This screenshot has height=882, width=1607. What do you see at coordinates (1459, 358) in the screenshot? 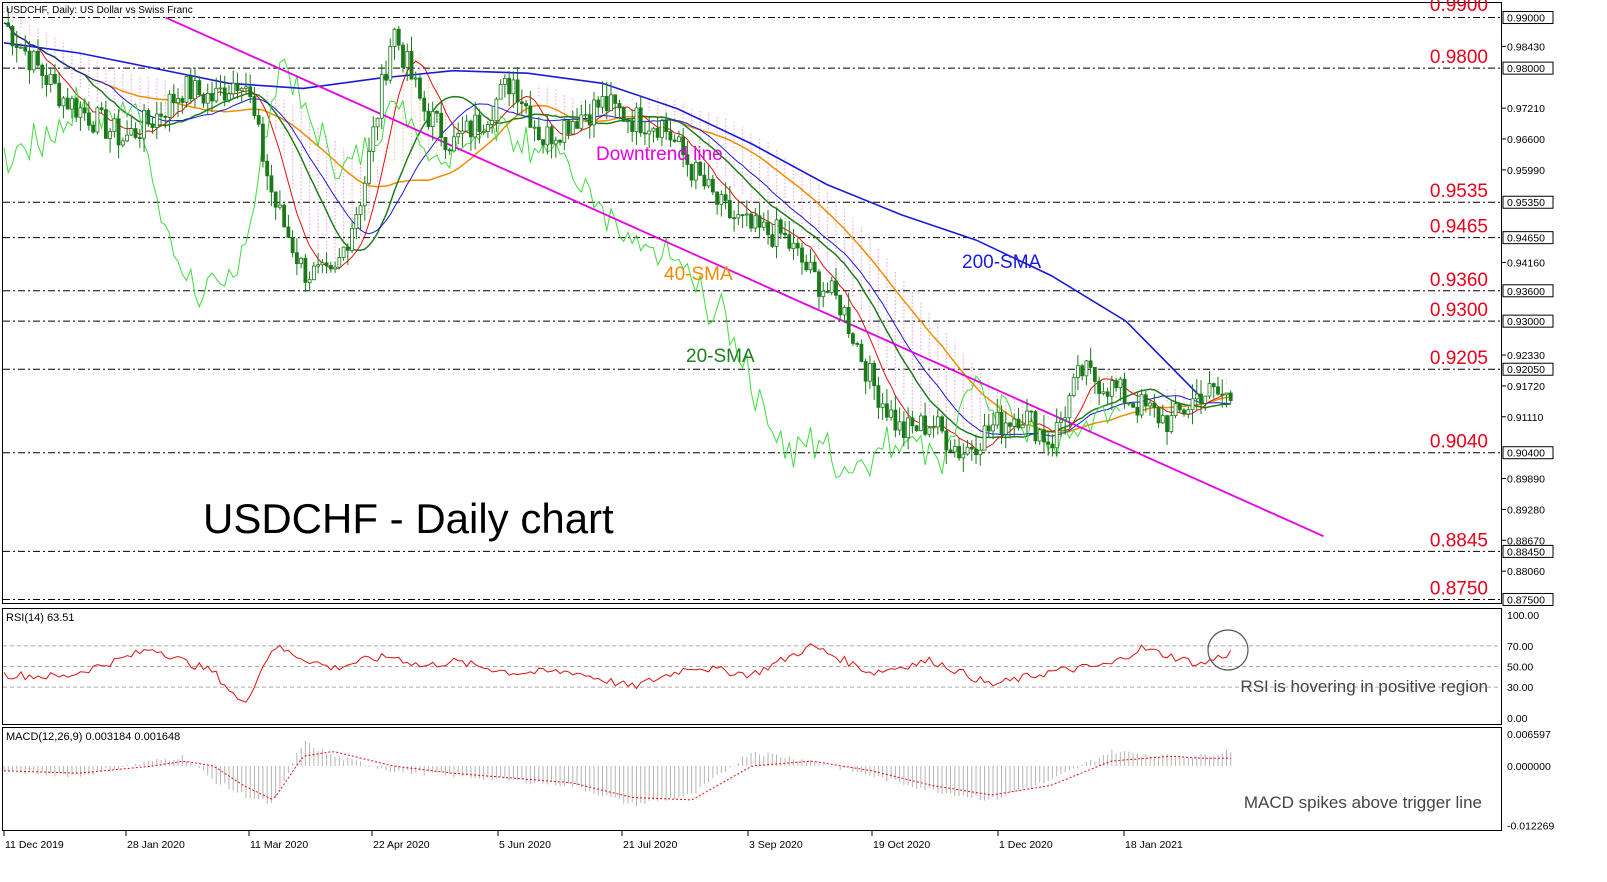
I see `level-label: 0.9205` at bounding box center [1459, 358].